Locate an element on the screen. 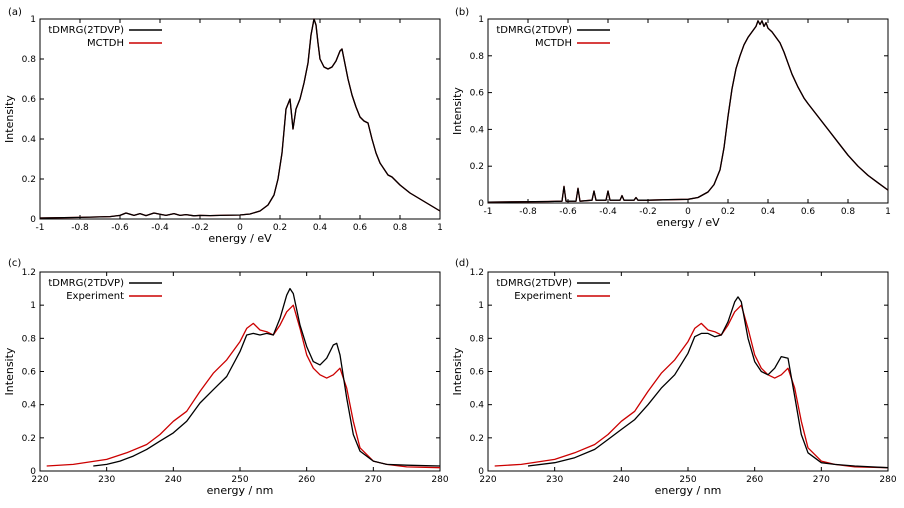  panel-label: (a) is located at coordinates (15, 12).